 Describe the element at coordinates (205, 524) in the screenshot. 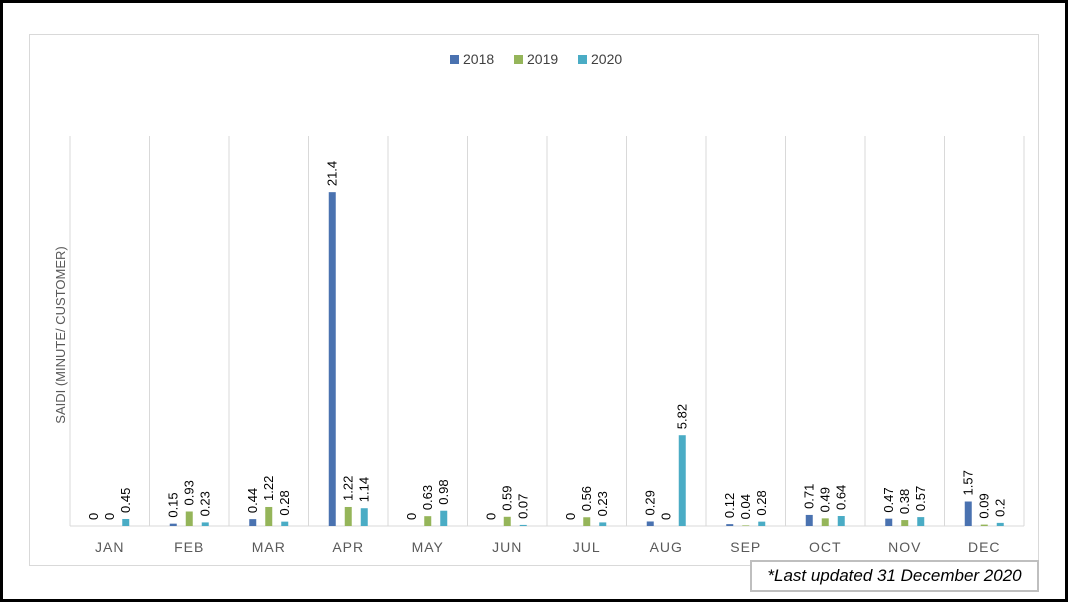

I see `bar-2020-feb` at that location.